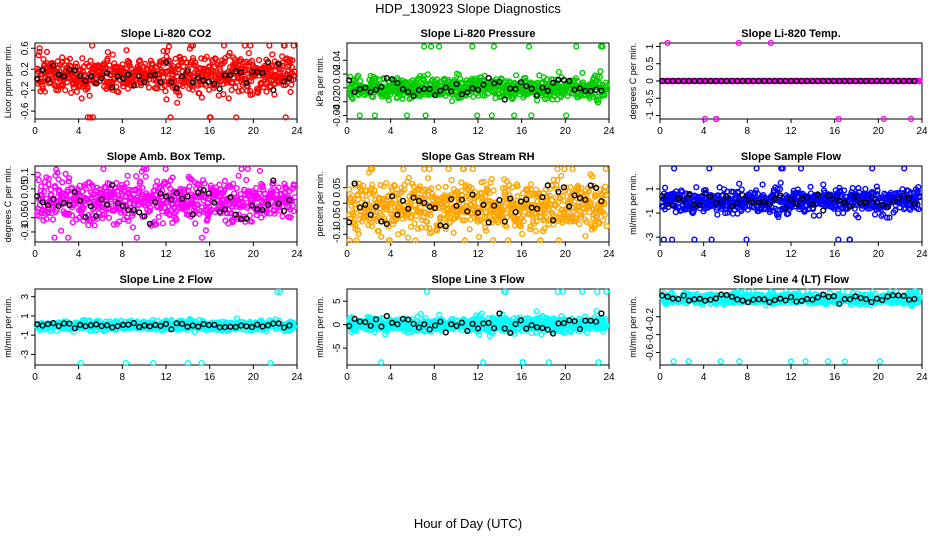 The image size is (936, 540). What do you see at coordinates (477, 157) in the screenshot?
I see `panel-title: Slope Gas Stream RH` at bounding box center [477, 157].